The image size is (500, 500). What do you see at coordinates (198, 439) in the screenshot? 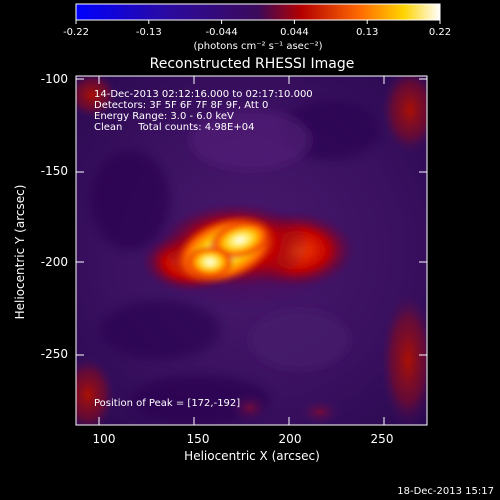
I see `x-tick-label: 150` at bounding box center [198, 439].